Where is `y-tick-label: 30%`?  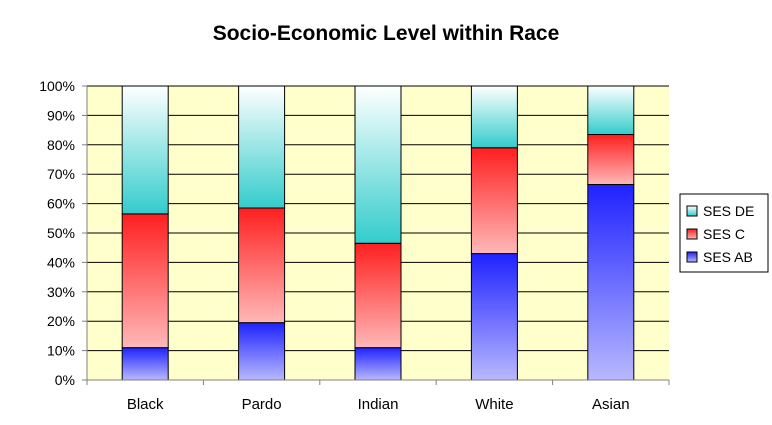
y-tick-label: 30% is located at coordinates (61, 292).